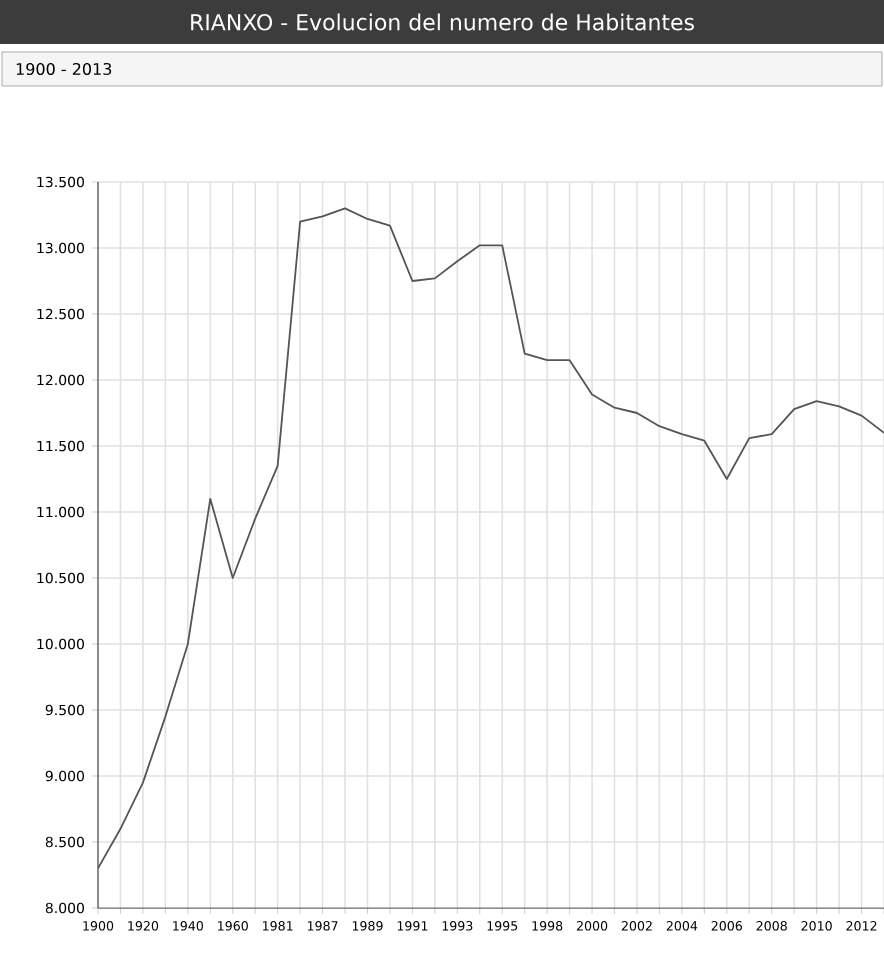 This screenshot has width=884, height=978. I want to click on chart-title: RIANXO - Evolucion del numero de Habitantes, so click(442, 22).